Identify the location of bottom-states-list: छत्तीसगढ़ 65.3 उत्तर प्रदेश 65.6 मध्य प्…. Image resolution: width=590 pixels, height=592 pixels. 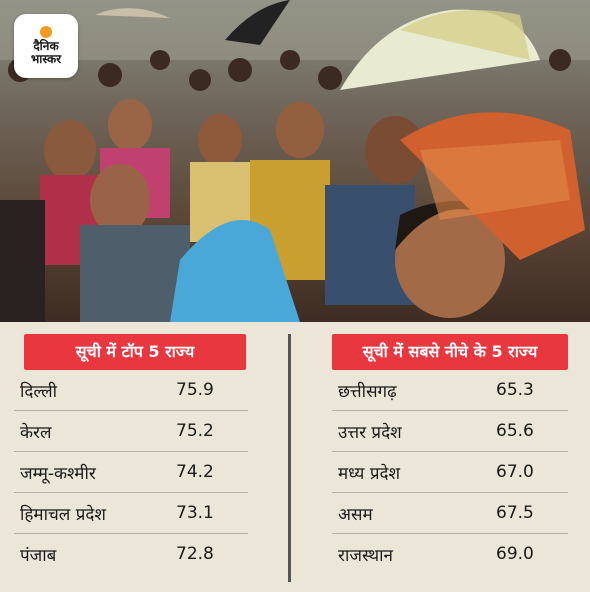
(450, 472).